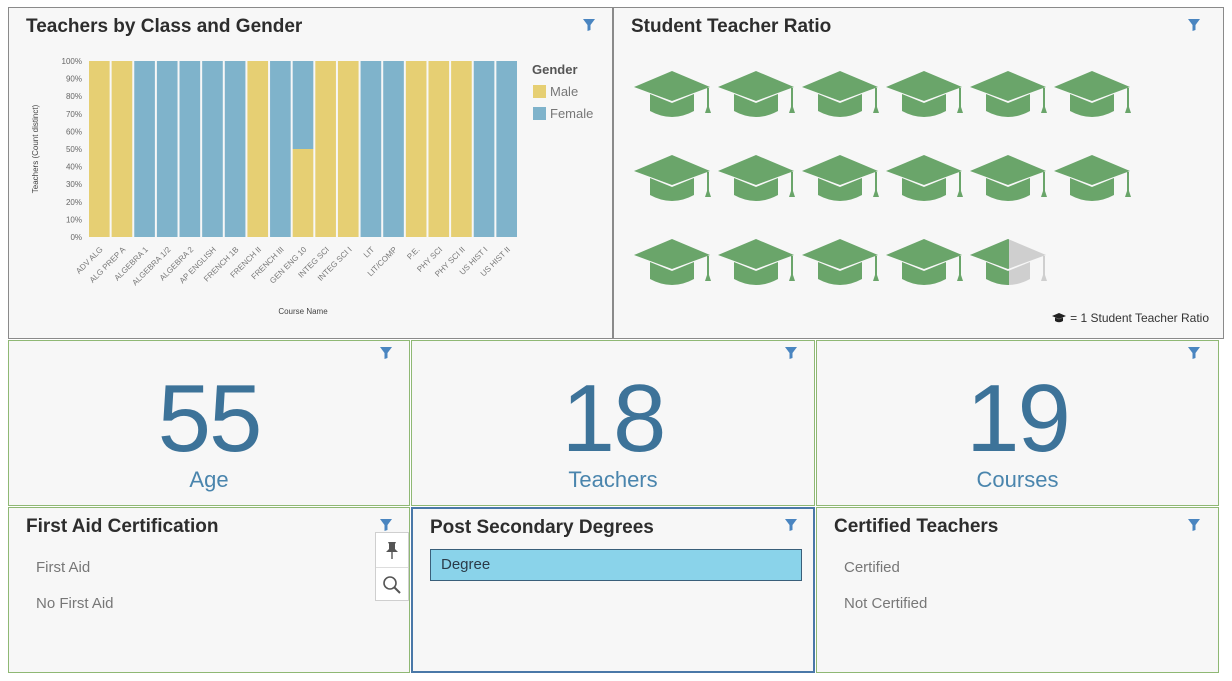 The width and height of the screenshot is (1232, 681). I want to click on list-item-not-certified: Not Certified, so click(886, 603).